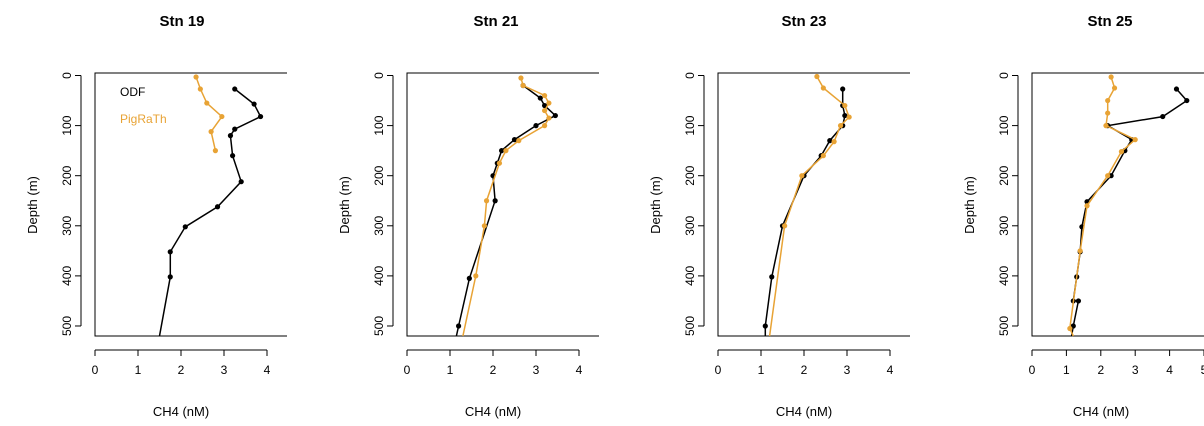 The height and width of the screenshot is (426, 1204). Describe the element at coordinates (495, 21) in the screenshot. I see `chart-title: Stn 21` at that location.